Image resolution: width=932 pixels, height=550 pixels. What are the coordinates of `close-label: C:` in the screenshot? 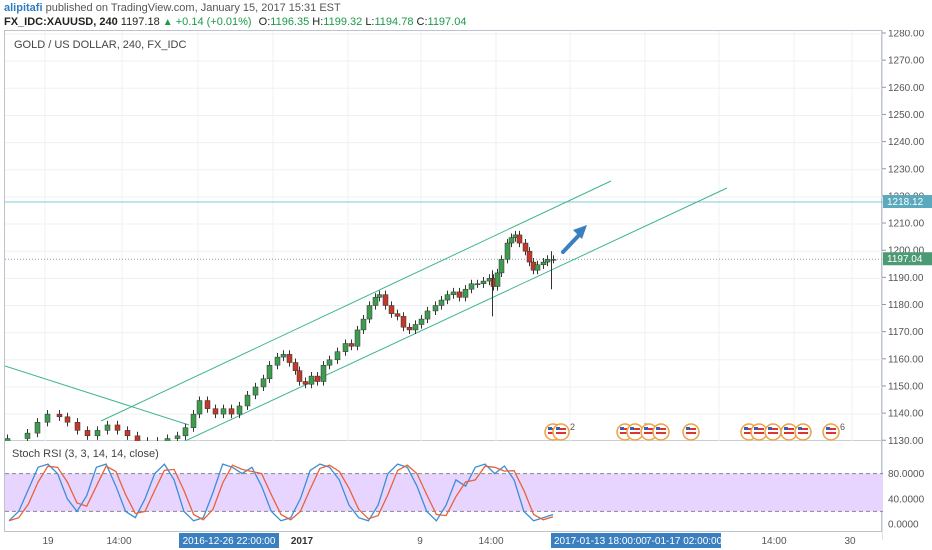 It's located at (422, 22).